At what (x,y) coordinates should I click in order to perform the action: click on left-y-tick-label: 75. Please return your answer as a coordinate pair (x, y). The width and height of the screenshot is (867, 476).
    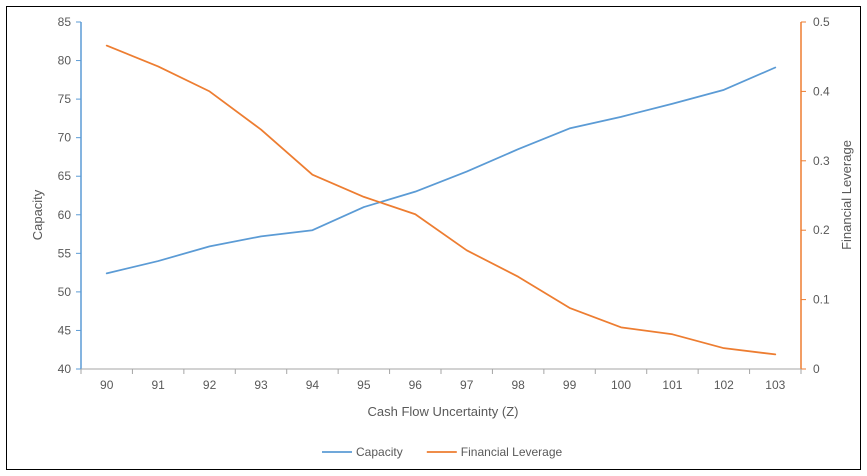
    Looking at the image, I should click on (65, 99).